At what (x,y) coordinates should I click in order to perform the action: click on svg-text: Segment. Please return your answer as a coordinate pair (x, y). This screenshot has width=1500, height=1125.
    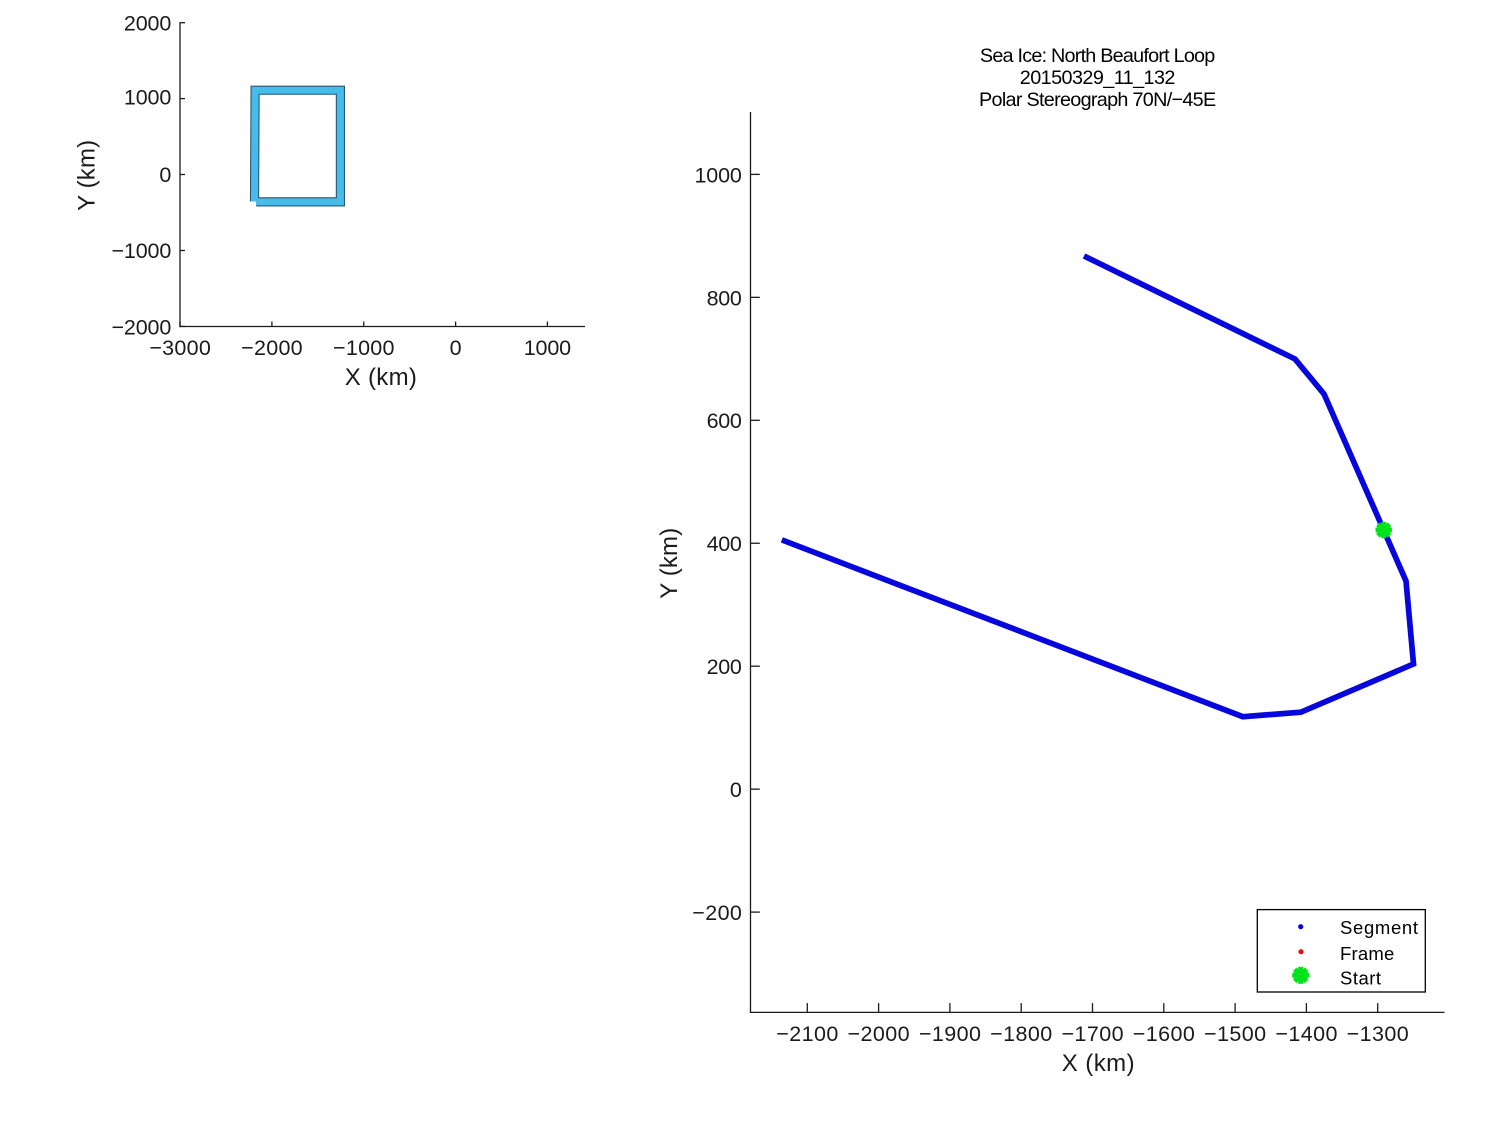
    Looking at the image, I should click on (1379, 927).